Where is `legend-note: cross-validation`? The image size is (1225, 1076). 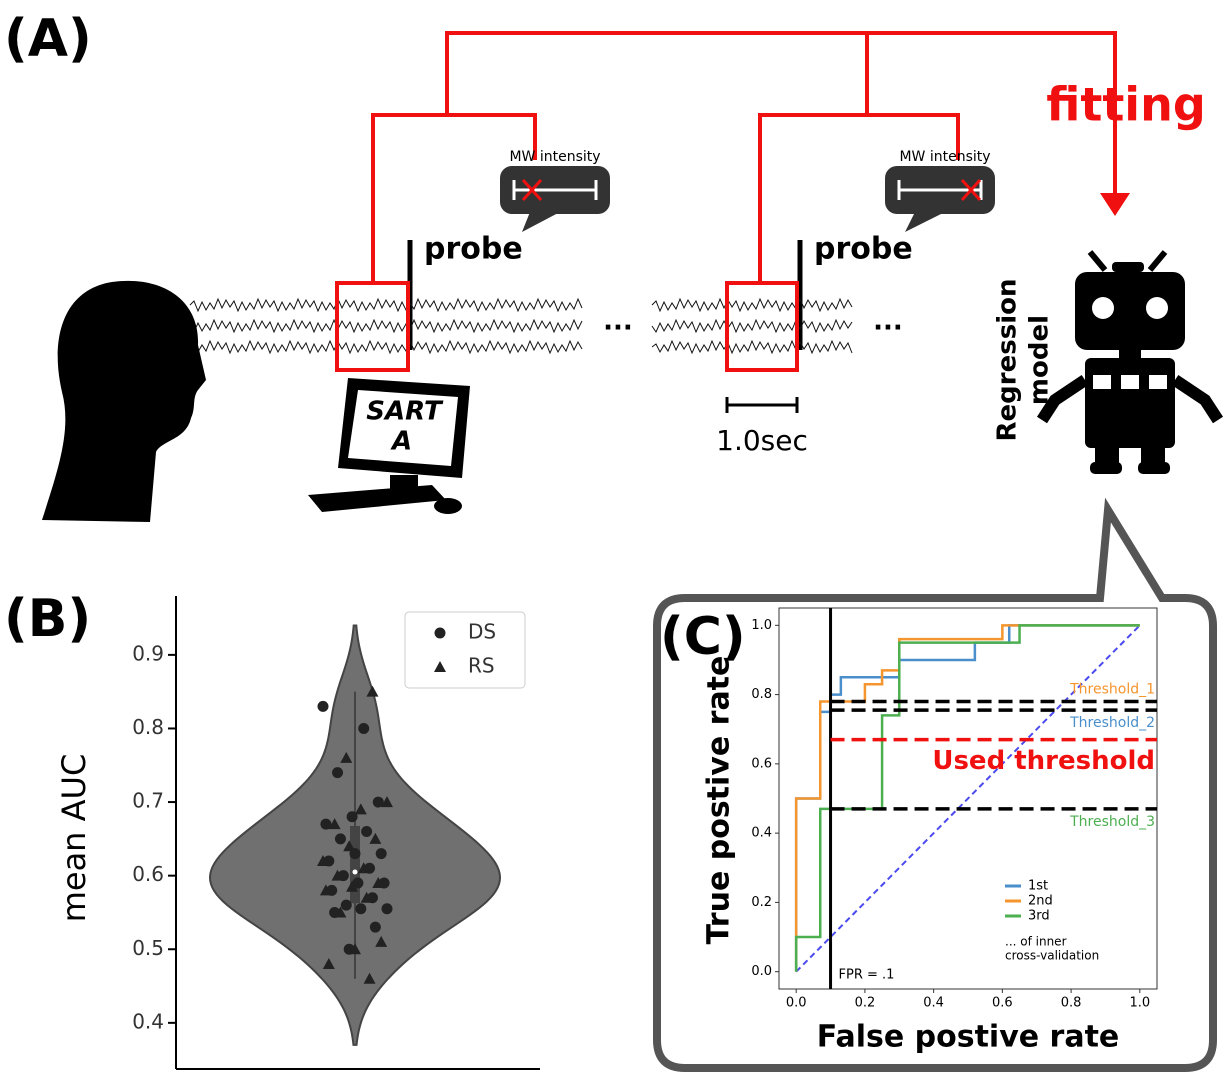 legend-note: cross-validation is located at coordinates (1052, 956).